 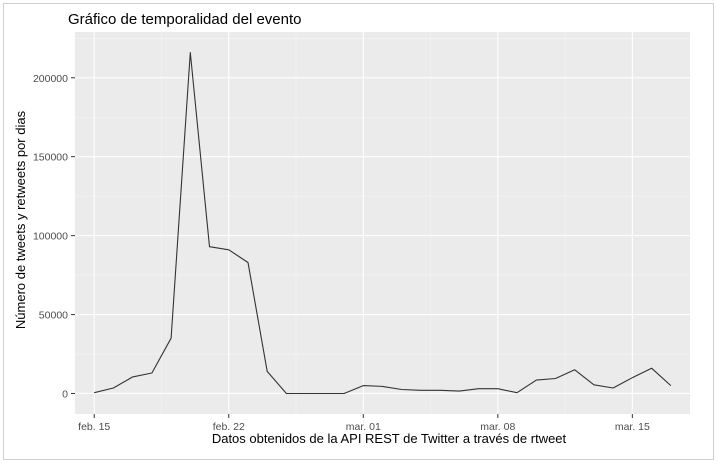 I want to click on y-axis-title: Número de tweets y retweets por dias, so click(x=20, y=219).